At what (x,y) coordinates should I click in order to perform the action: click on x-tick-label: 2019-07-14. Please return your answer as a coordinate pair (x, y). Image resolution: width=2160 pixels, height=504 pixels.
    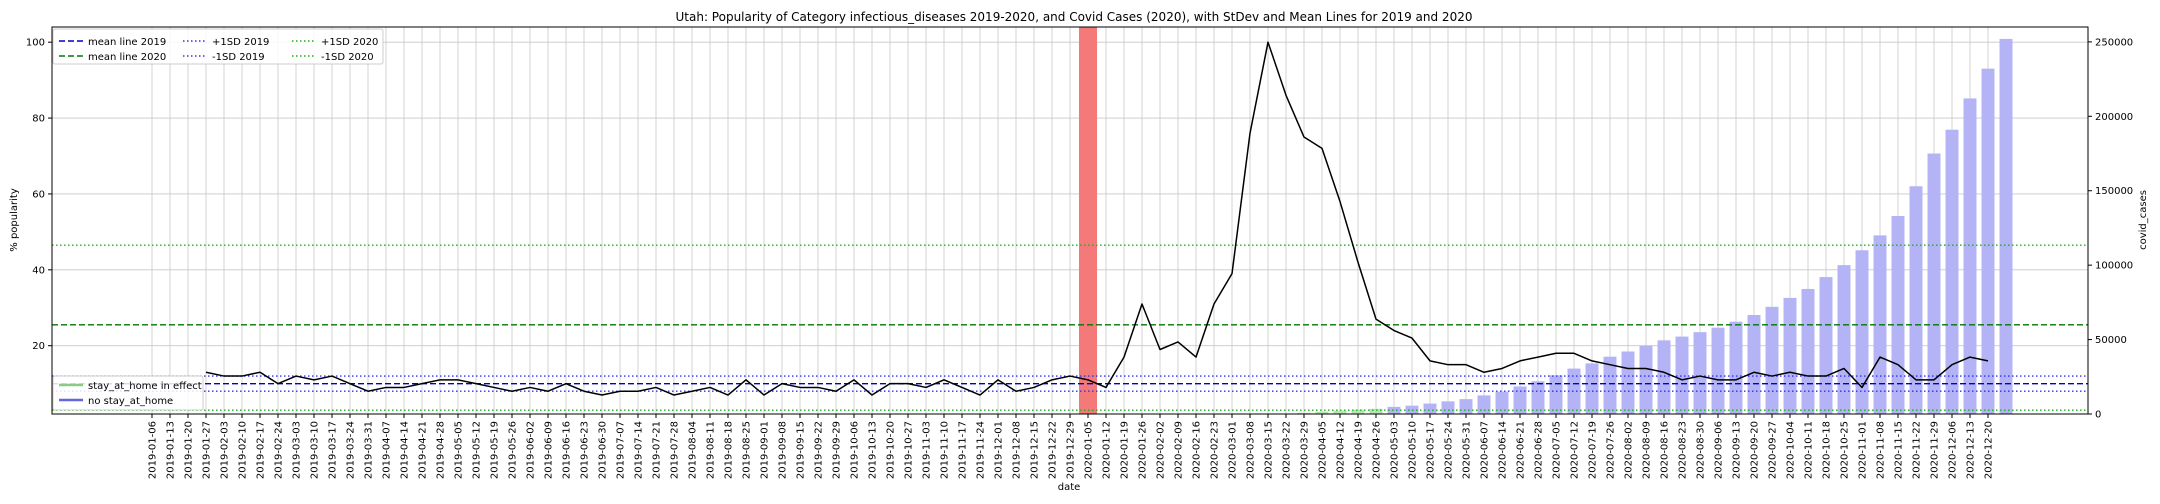
    Looking at the image, I should click on (639, 450).